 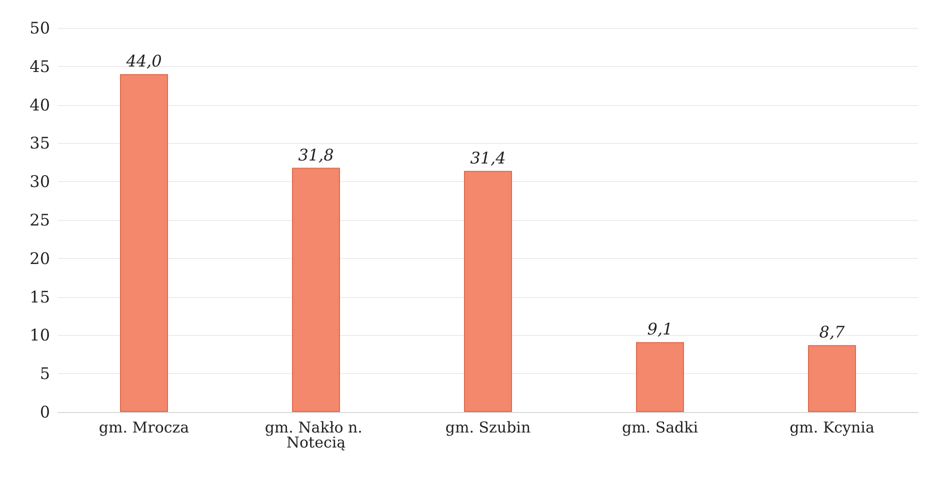 What do you see at coordinates (488, 427) in the screenshot?
I see `x-tick-label: gm. Szubin` at bounding box center [488, 427].